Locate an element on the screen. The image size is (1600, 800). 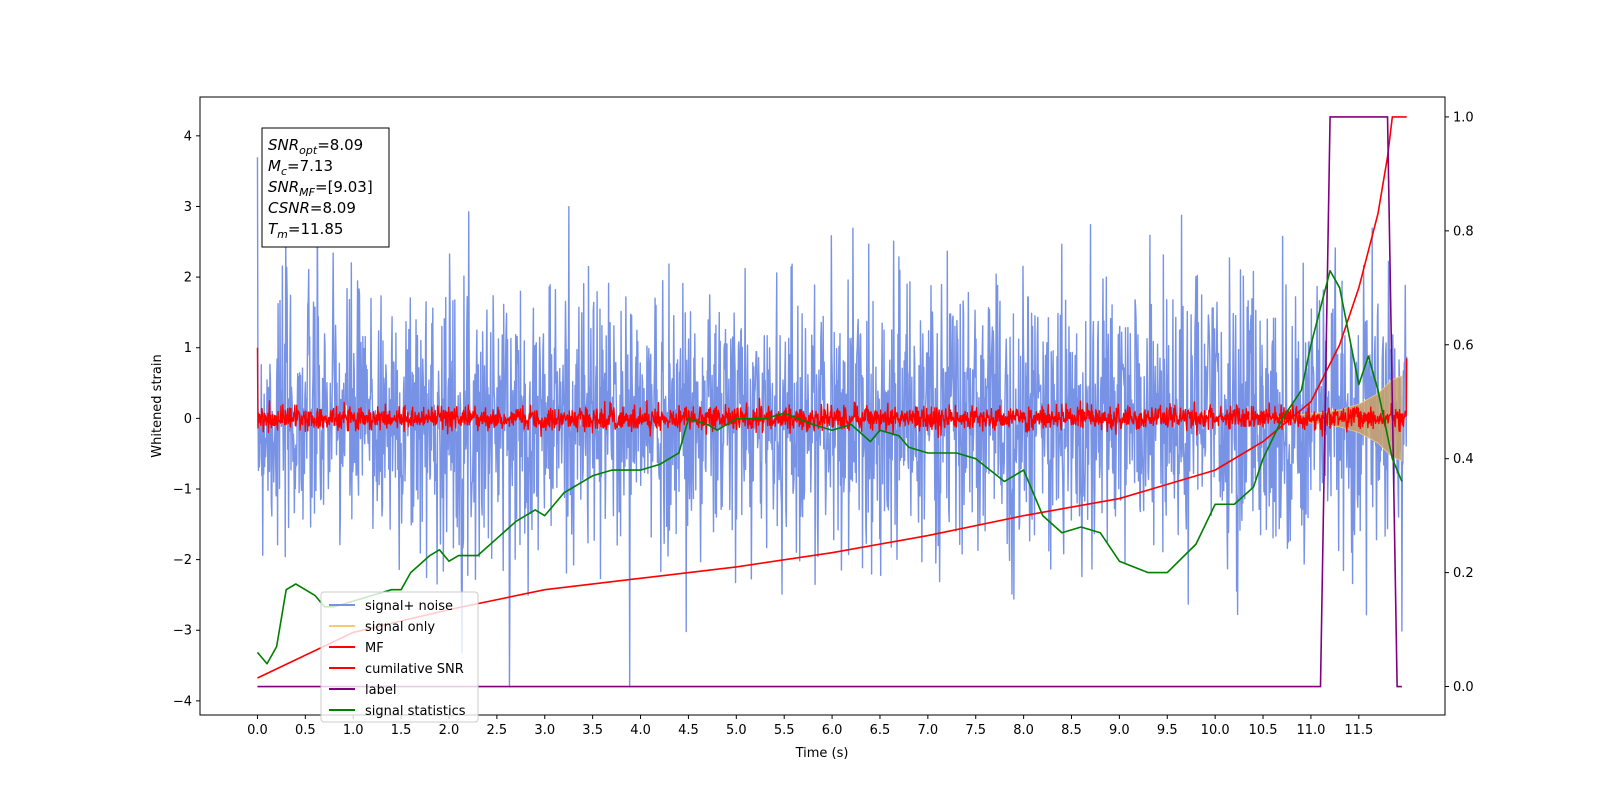
legend-frame is located at coordinates (399, 657).